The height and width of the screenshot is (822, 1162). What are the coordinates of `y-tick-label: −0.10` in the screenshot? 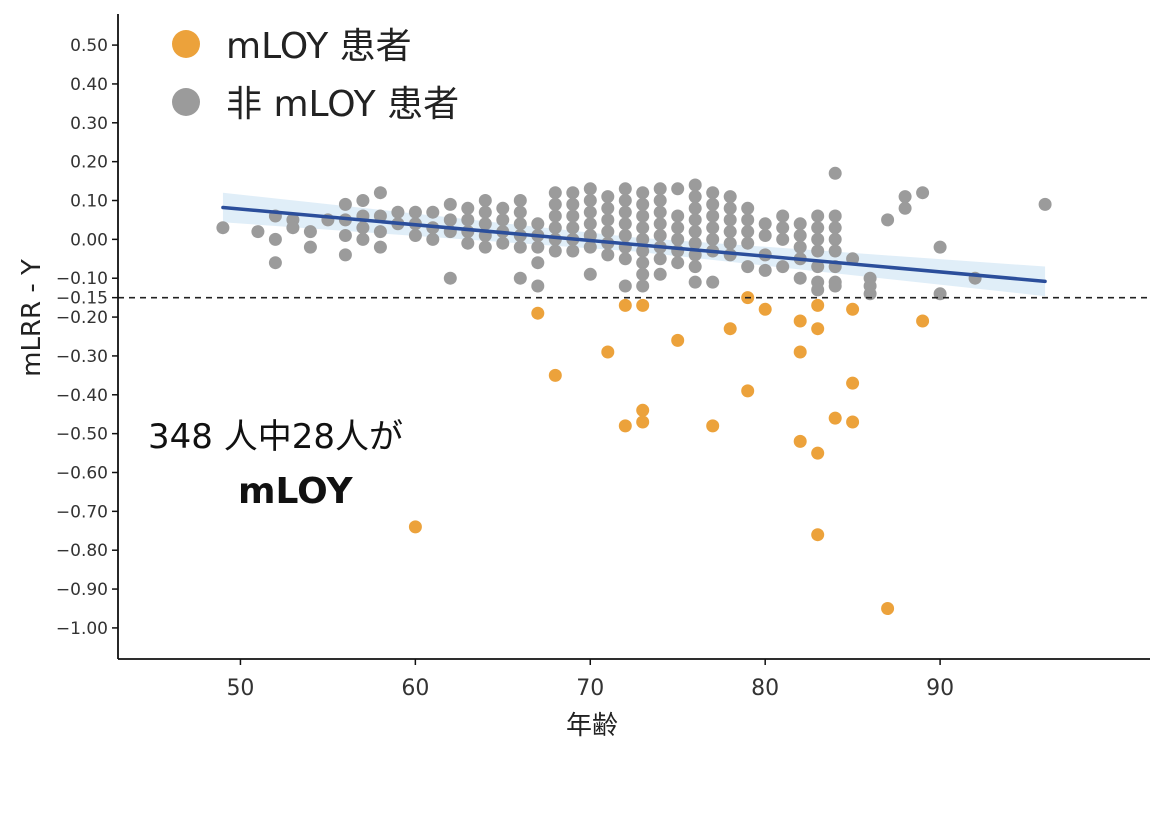 It's located at (82, 279).